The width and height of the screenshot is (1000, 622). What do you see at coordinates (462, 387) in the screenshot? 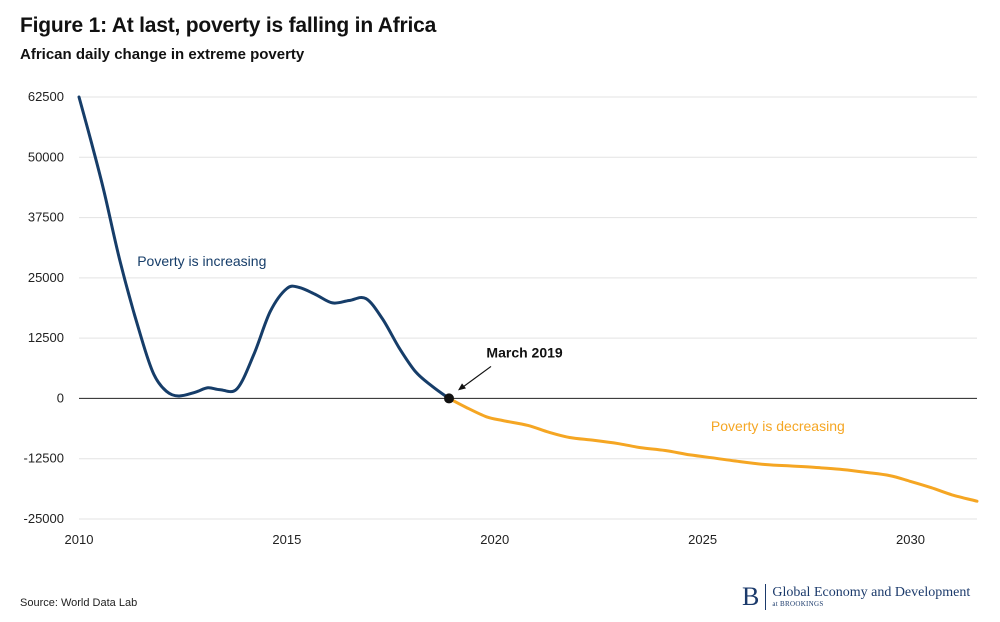
I see `annotation-arrowhead` at bounding box center [462, 387].